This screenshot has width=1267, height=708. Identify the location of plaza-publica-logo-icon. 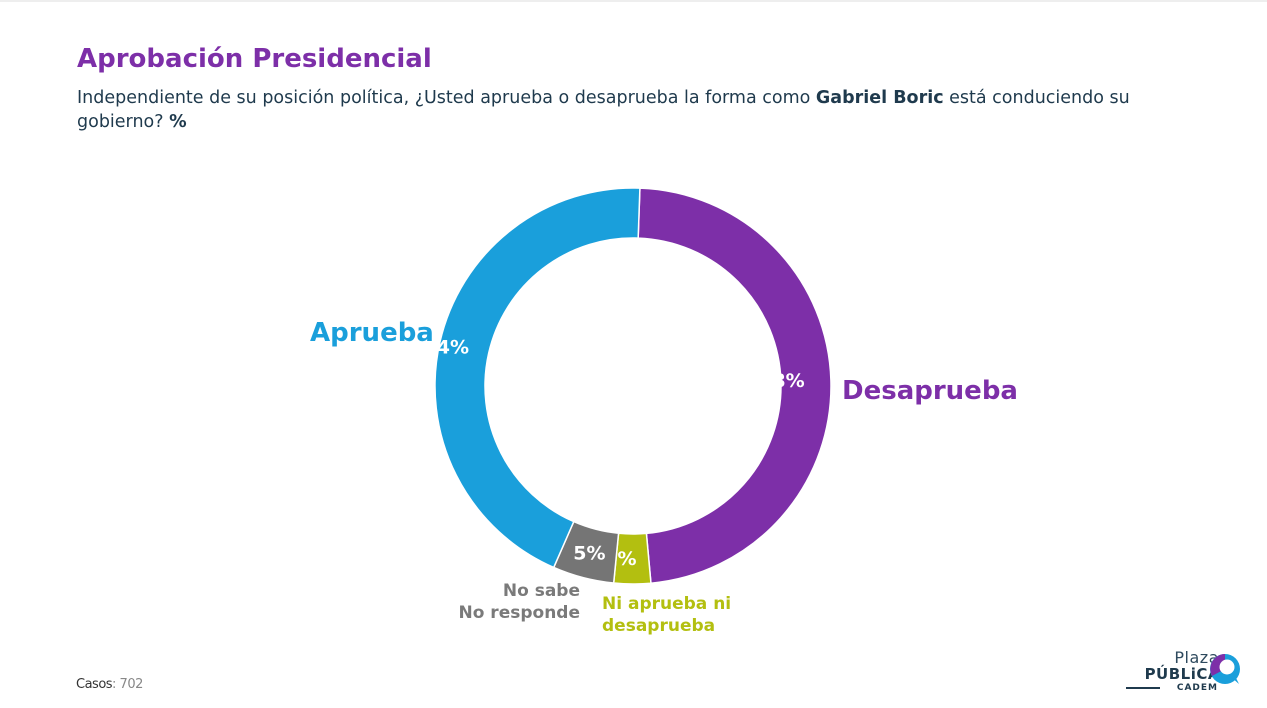
(1225, 669).